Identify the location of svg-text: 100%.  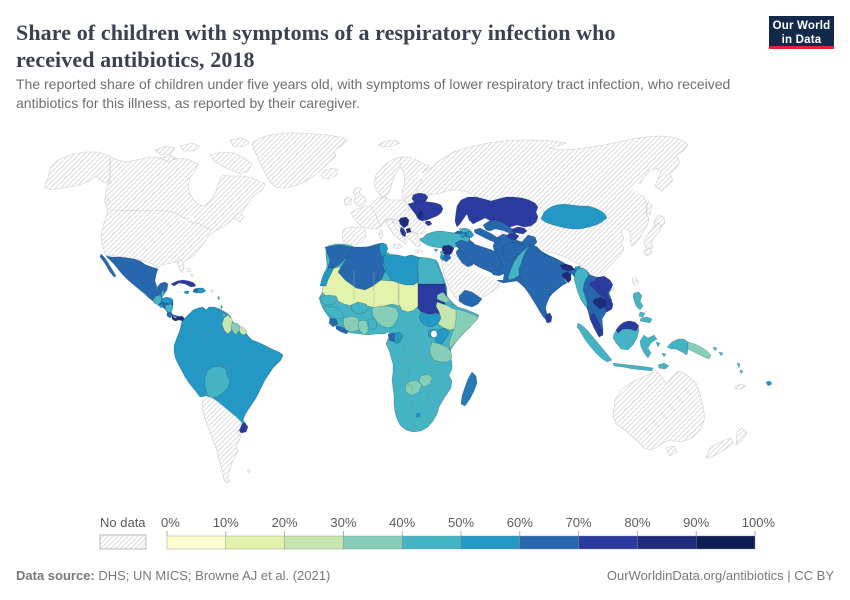
(759, 522).